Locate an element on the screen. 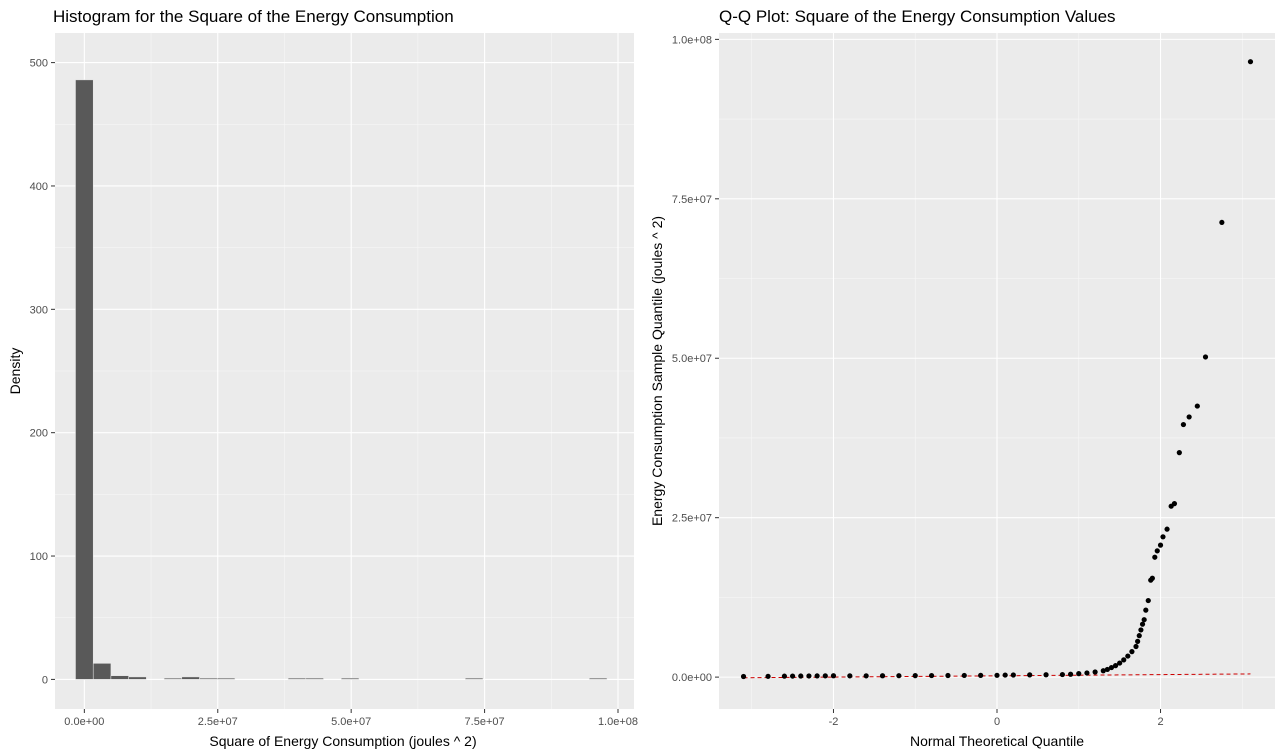 The width and height of the screenshot is (1283, 756). histogram-x-tick-label: 2.5e+07 is located at coordinates (218, 722).